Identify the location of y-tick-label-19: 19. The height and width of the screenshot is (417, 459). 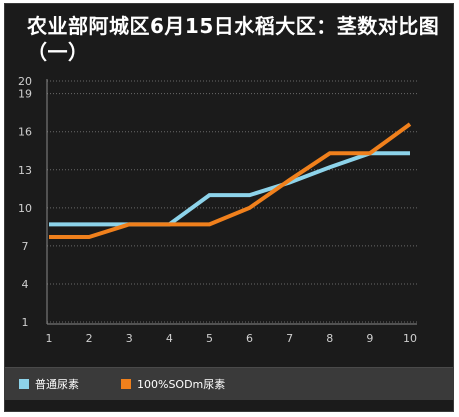
(25, 94).